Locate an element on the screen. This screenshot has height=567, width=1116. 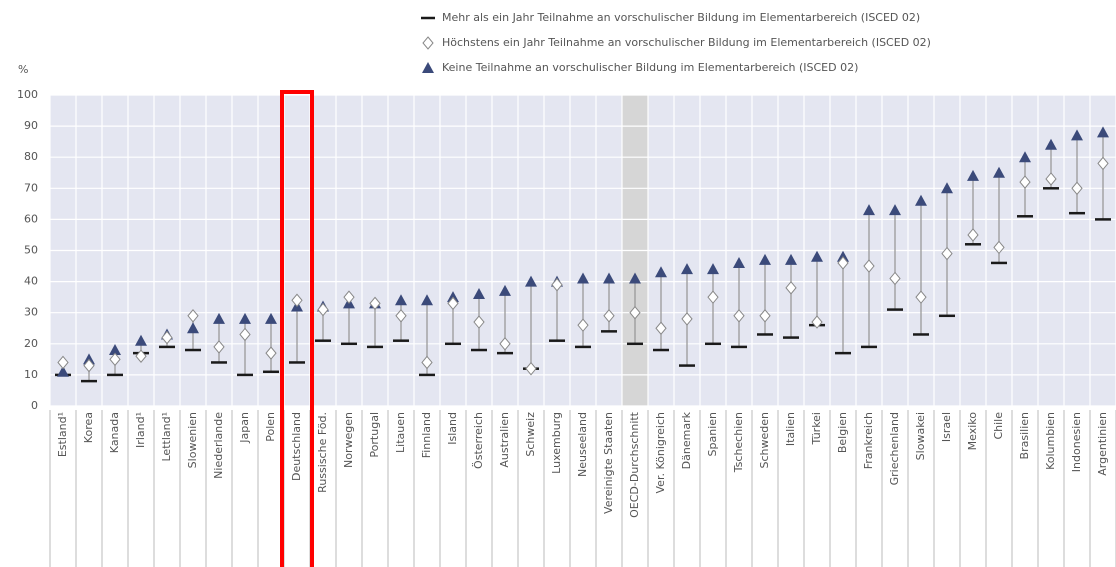
x-tick-label: Norwegen is located at coordinates (348, 440).